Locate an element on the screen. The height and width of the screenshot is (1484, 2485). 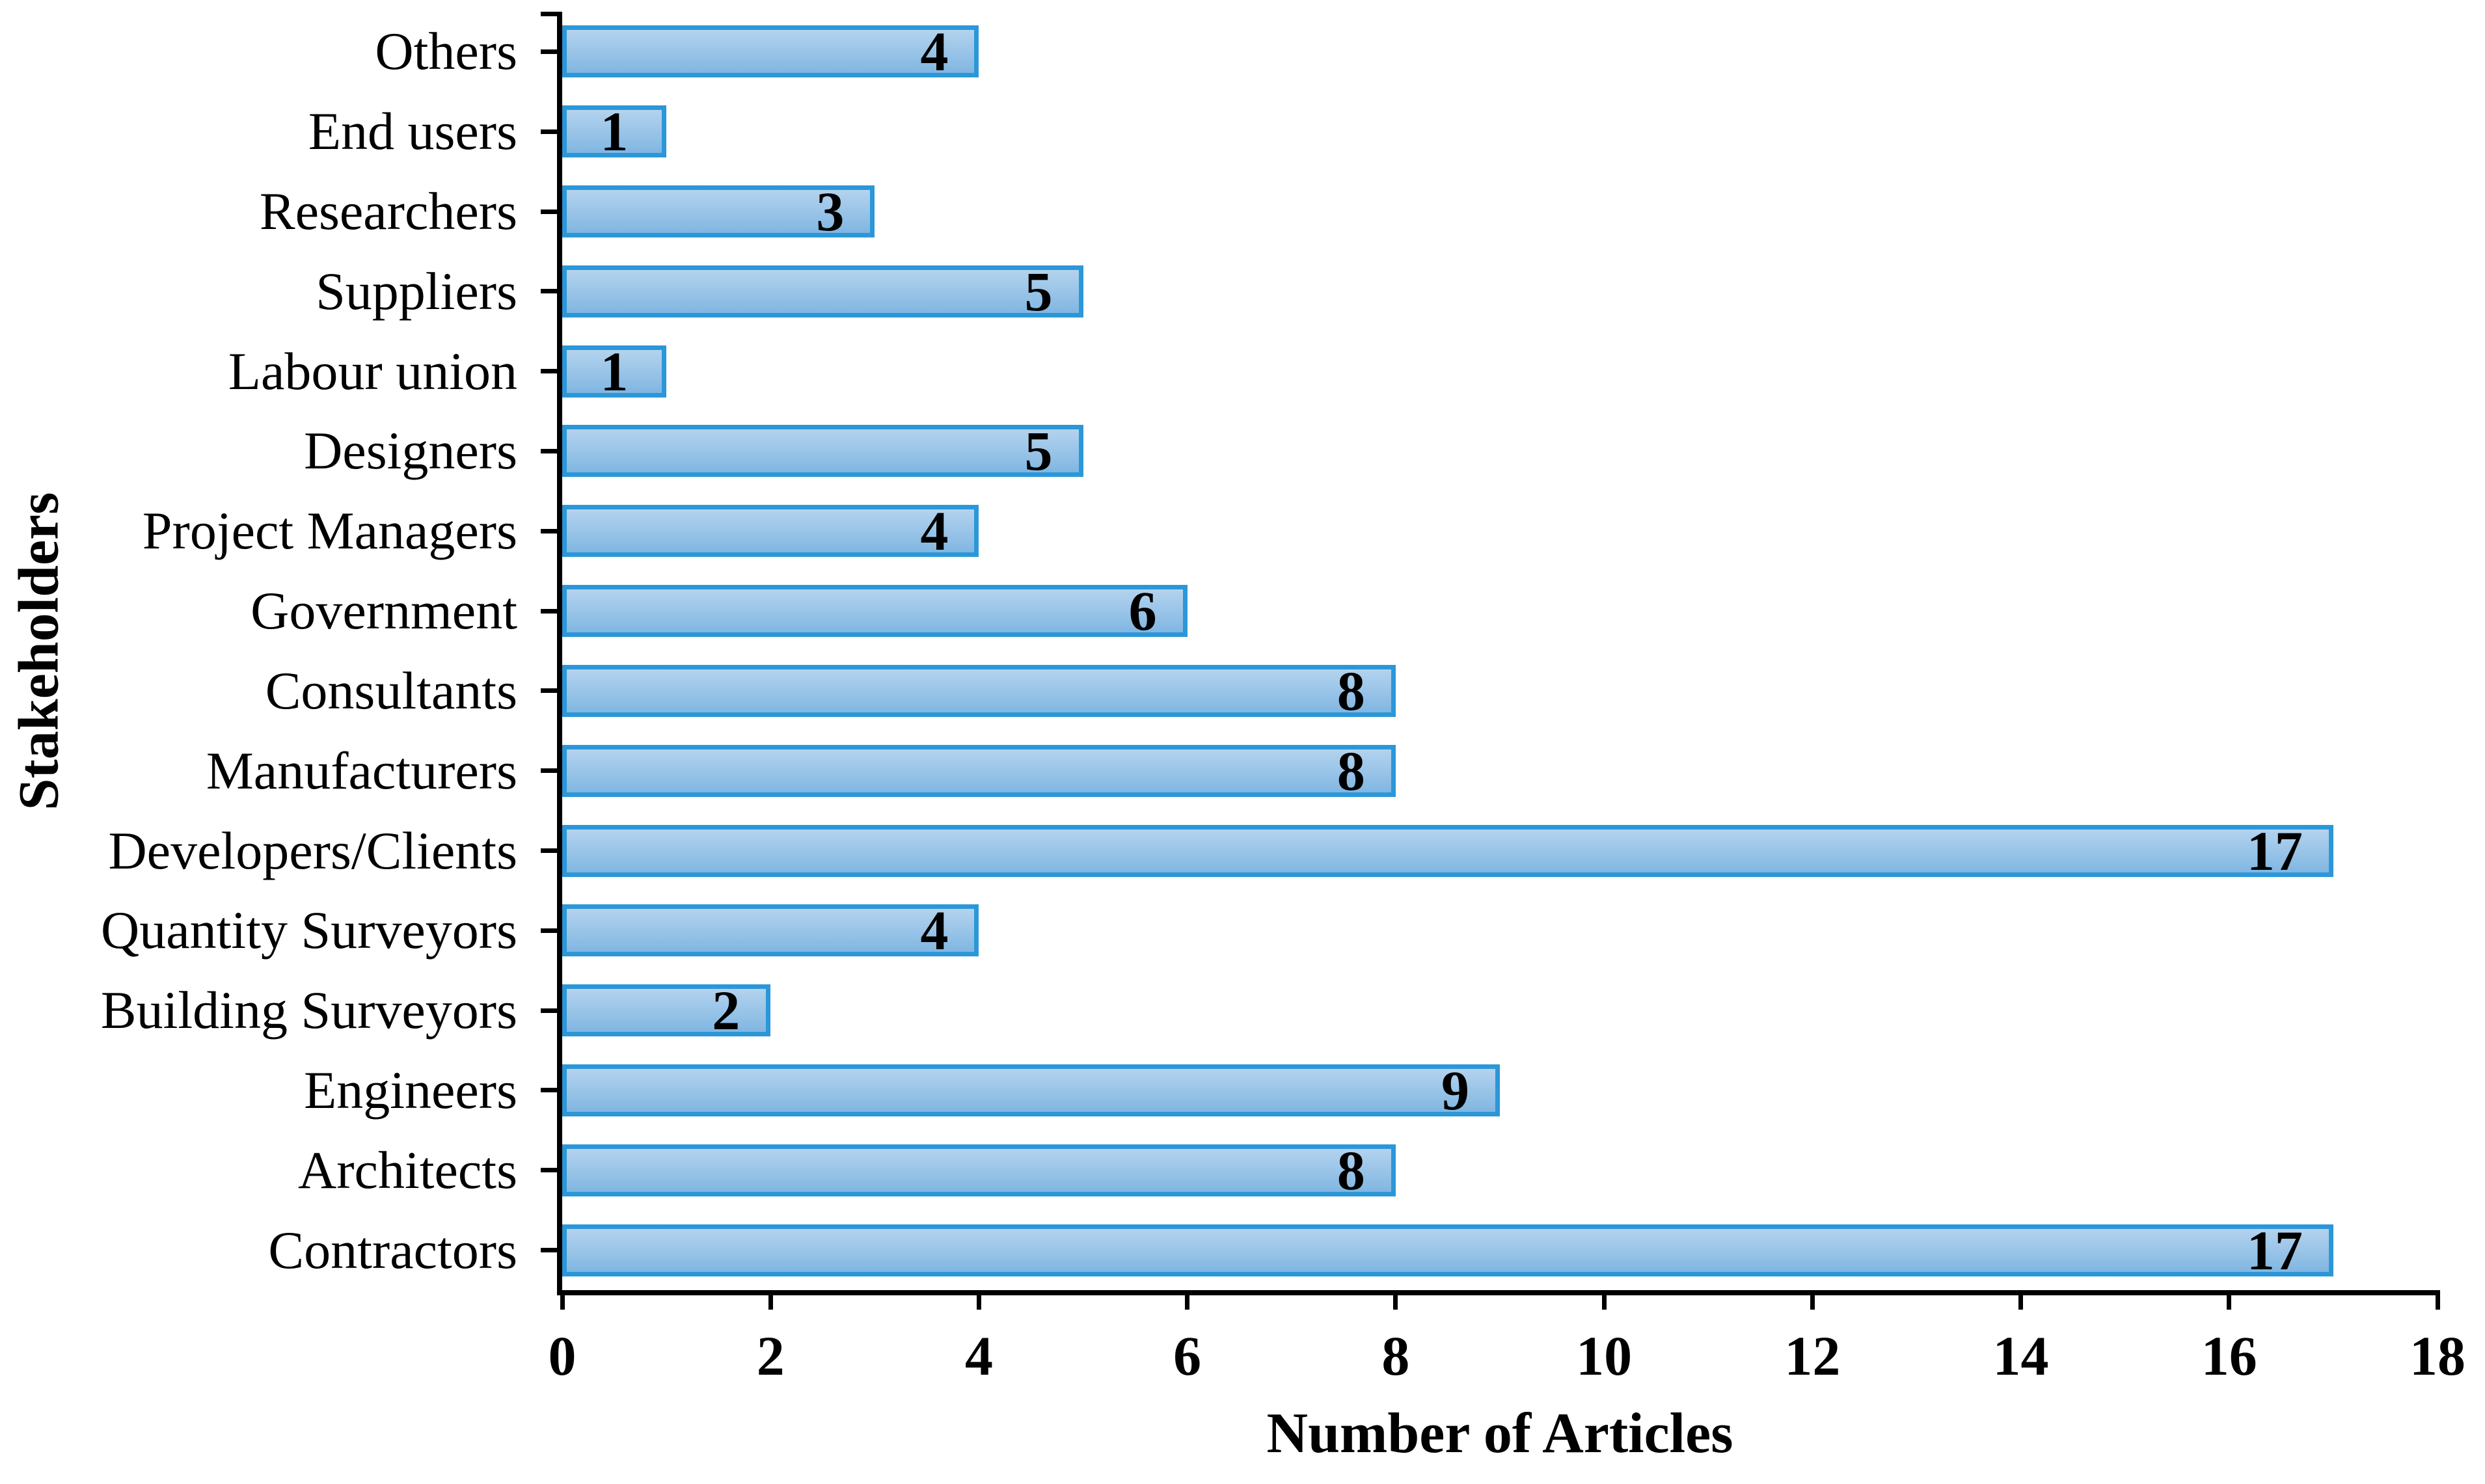
category-label: Researchers is located at coordinates (388, 211).